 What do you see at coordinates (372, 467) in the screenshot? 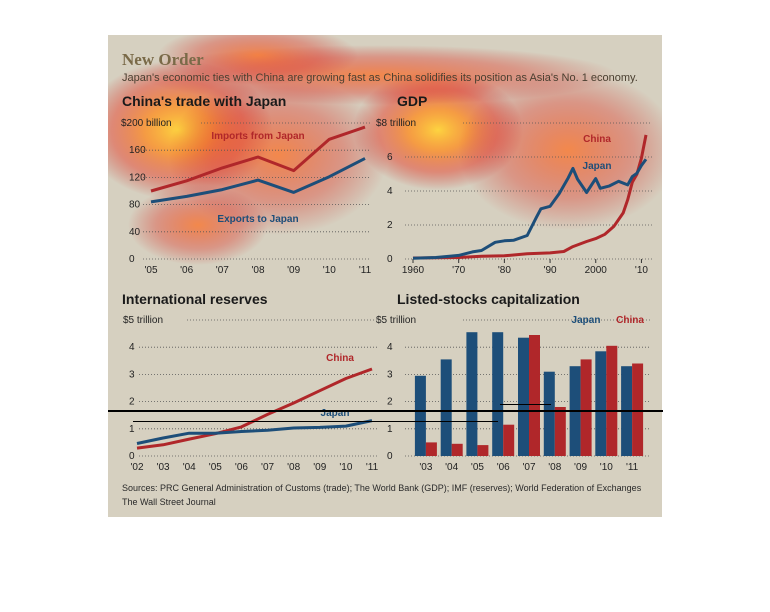
I see `x-tick-reserves-9: '11` at bounding box center [372, 467].